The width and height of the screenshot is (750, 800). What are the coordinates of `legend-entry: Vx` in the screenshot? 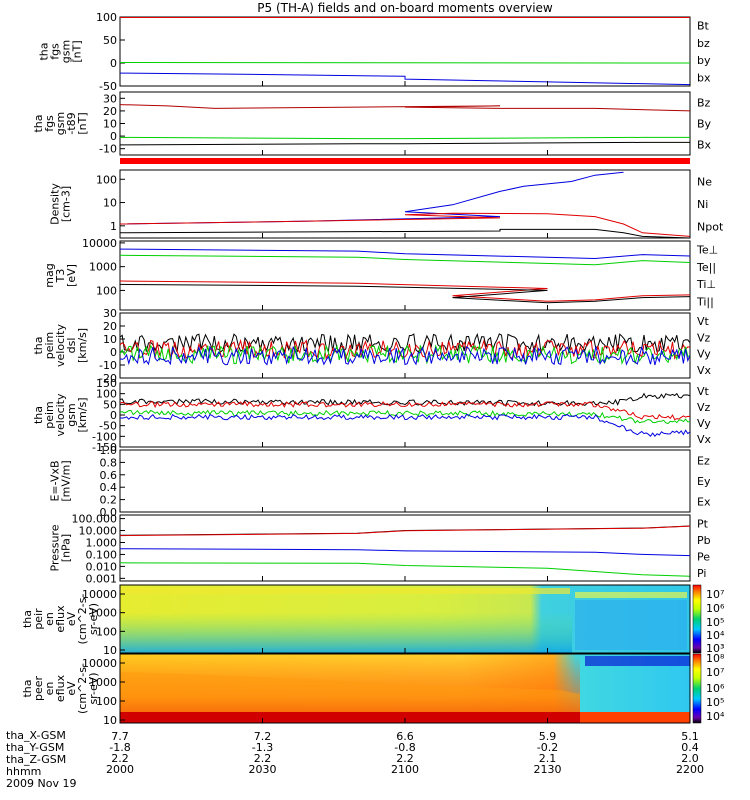 It's located at (704, 439).